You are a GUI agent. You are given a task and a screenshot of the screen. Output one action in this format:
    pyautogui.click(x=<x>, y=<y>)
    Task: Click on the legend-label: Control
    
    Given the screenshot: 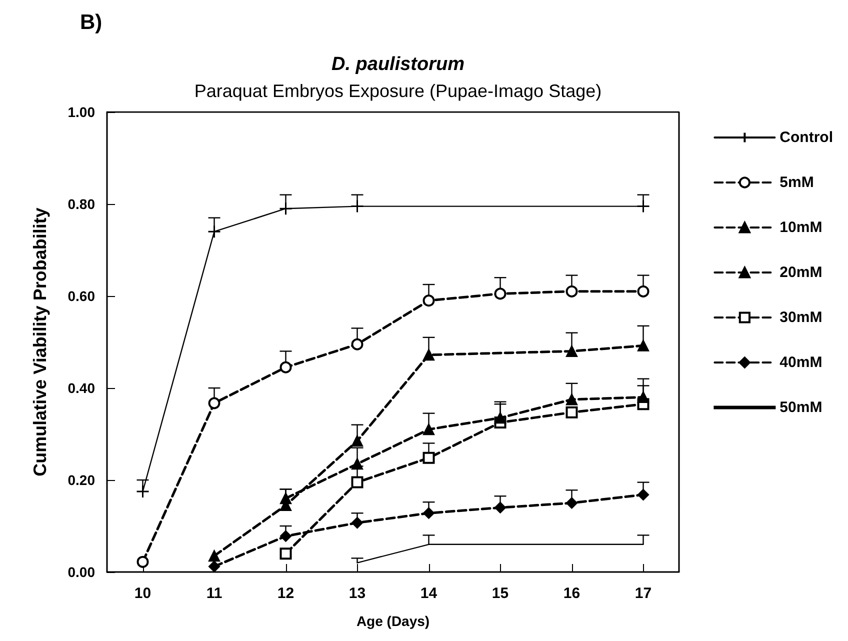 What is the action you would take?
    pyautogui.click(x=807, y=137)
    